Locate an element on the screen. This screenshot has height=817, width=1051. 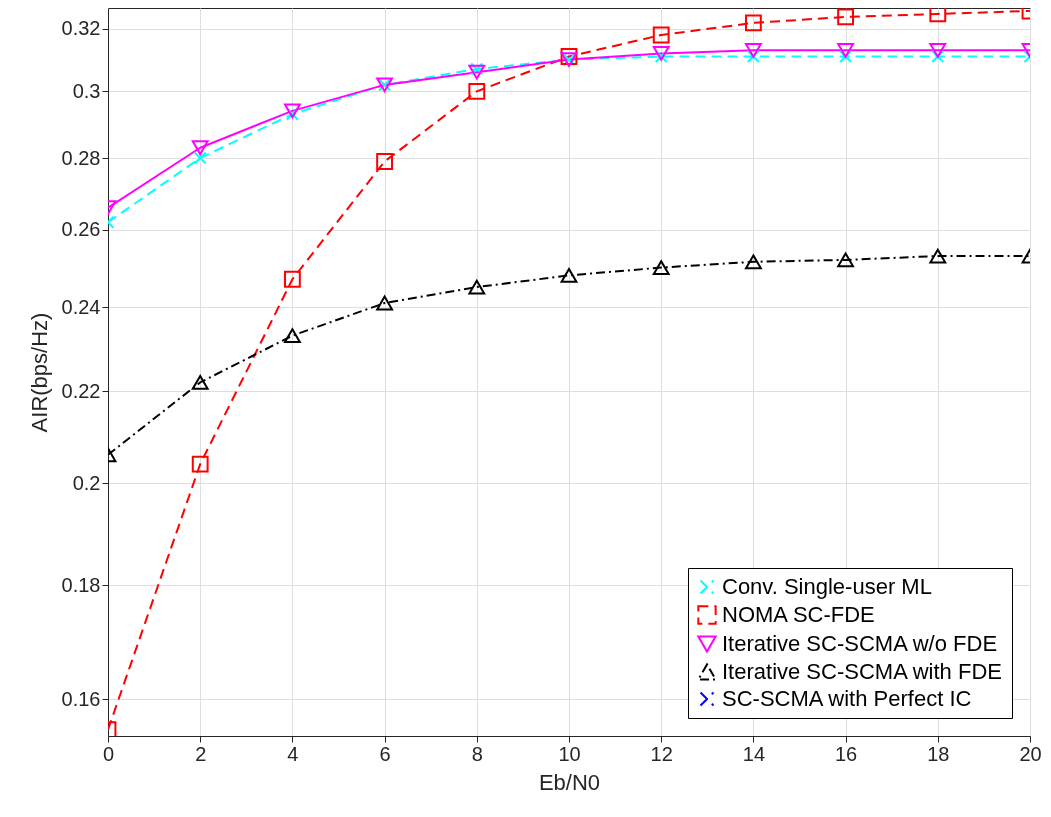
x-tick-label: 12 is located at coordinates (661, 753).